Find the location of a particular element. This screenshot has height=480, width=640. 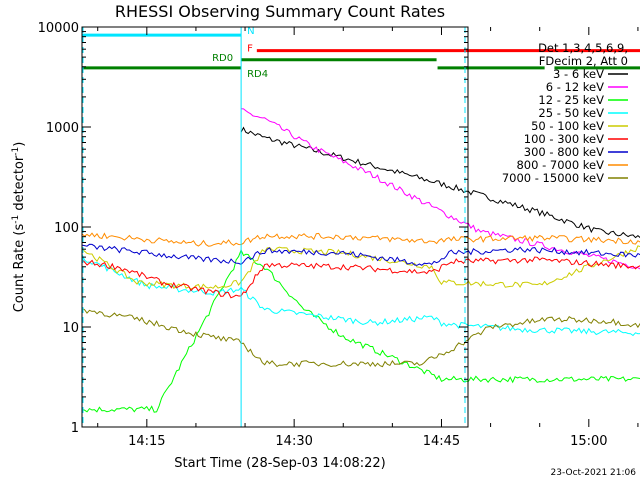

legend-label-300-800-kev: 300 - 800 keV is located at coordinates (564, 152).